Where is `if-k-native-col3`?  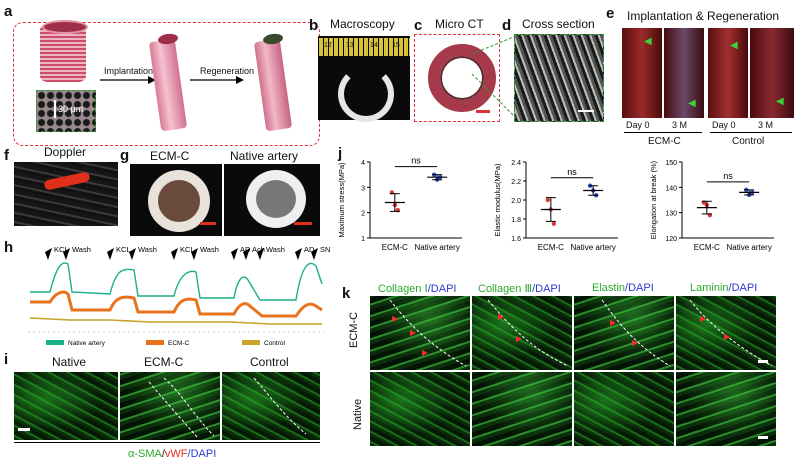 if-k-native-col3 is located at coordinates (624, 409).